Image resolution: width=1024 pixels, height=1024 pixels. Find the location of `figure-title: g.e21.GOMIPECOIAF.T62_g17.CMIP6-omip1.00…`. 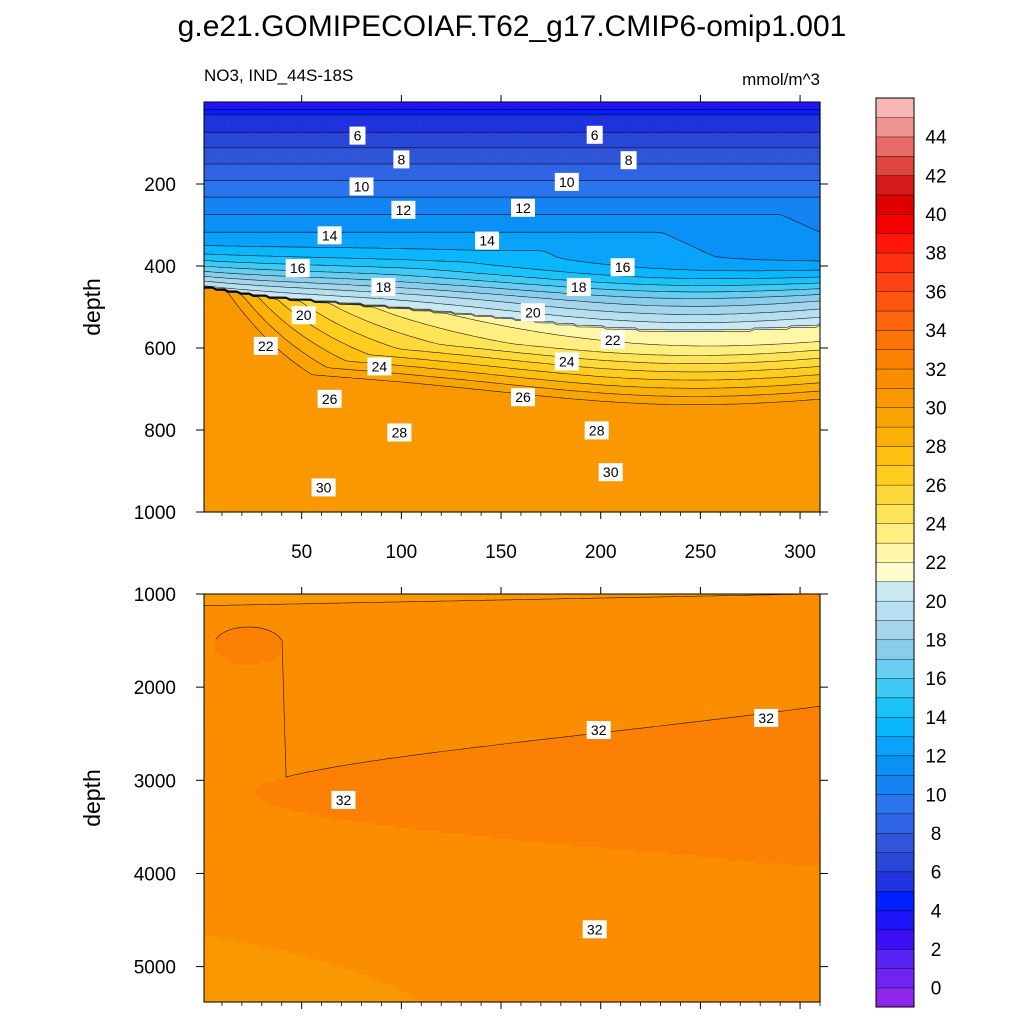

figure-title: g.e21.GOMIPECOIAF.T62_g17.CMIP6-omip1.00… is located at coordinates (512, 26).